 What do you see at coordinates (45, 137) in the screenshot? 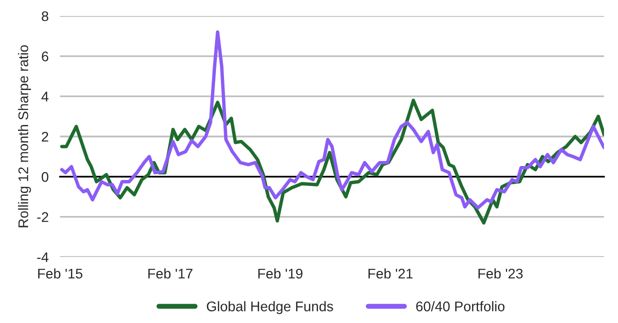
I see `y-tick-label: 2` at bounding box center [45, 137].